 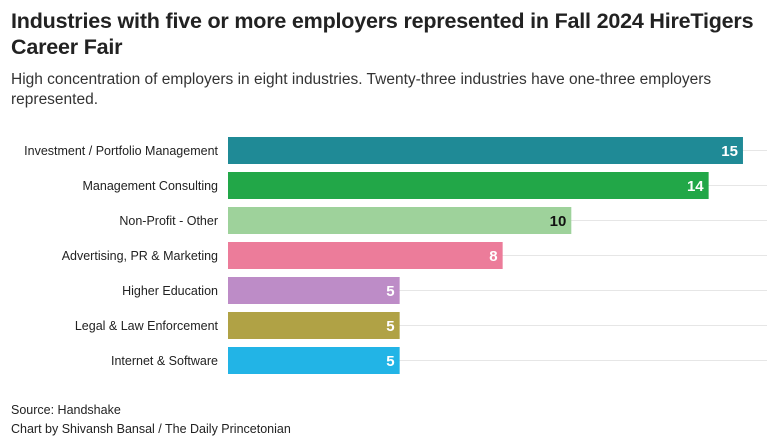 What do you see at coordinates (558, 221) in the screenshot?
I see `data-label: 10` at bounding box center [558, 221].